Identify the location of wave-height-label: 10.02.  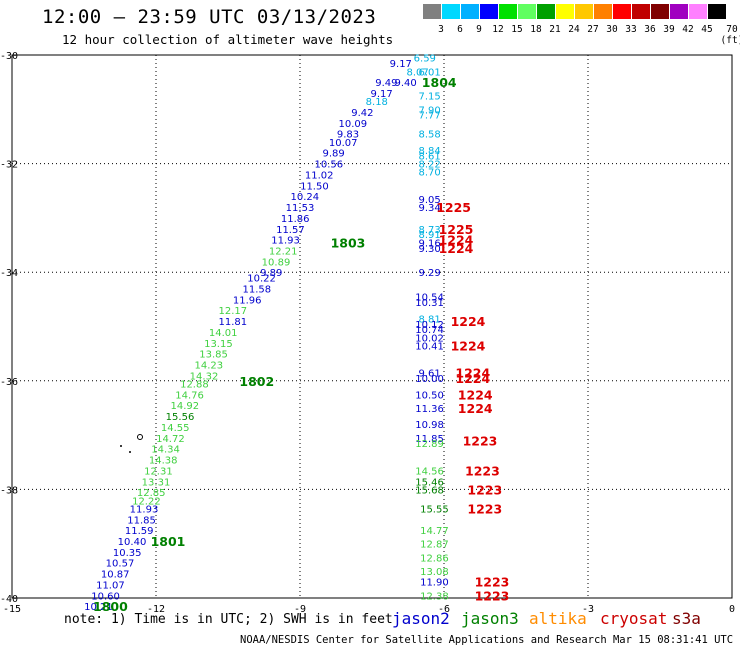
(429, 338).